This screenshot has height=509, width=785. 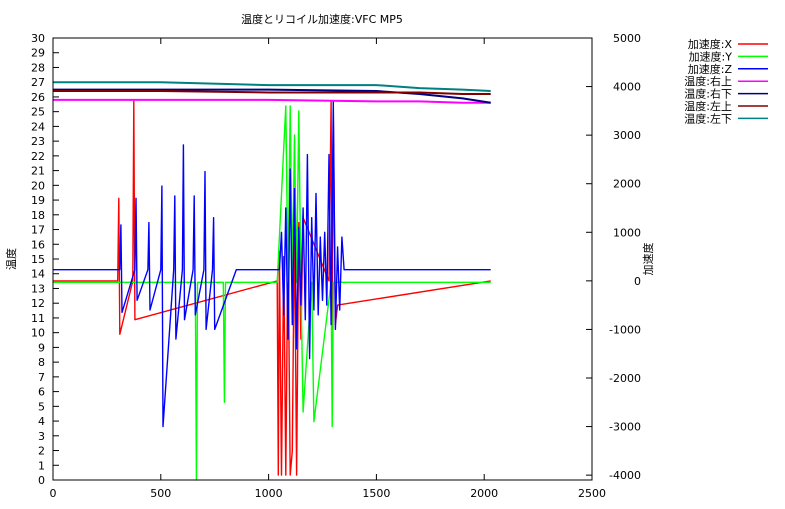 I want to click on y2-tick-label: 1000, so click(x=627, y=232).